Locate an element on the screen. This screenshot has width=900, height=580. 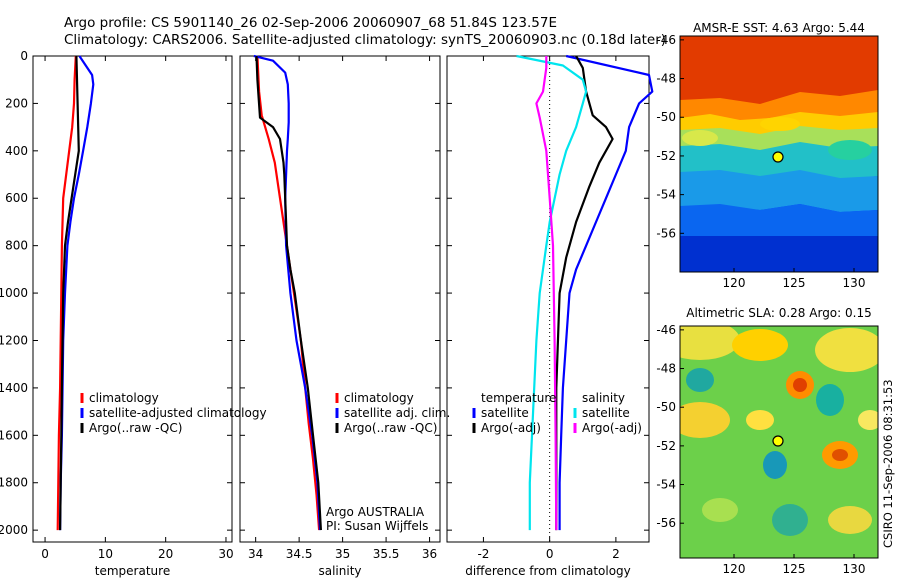
y-tick-label: 400 is located at coordinates (16, 151).